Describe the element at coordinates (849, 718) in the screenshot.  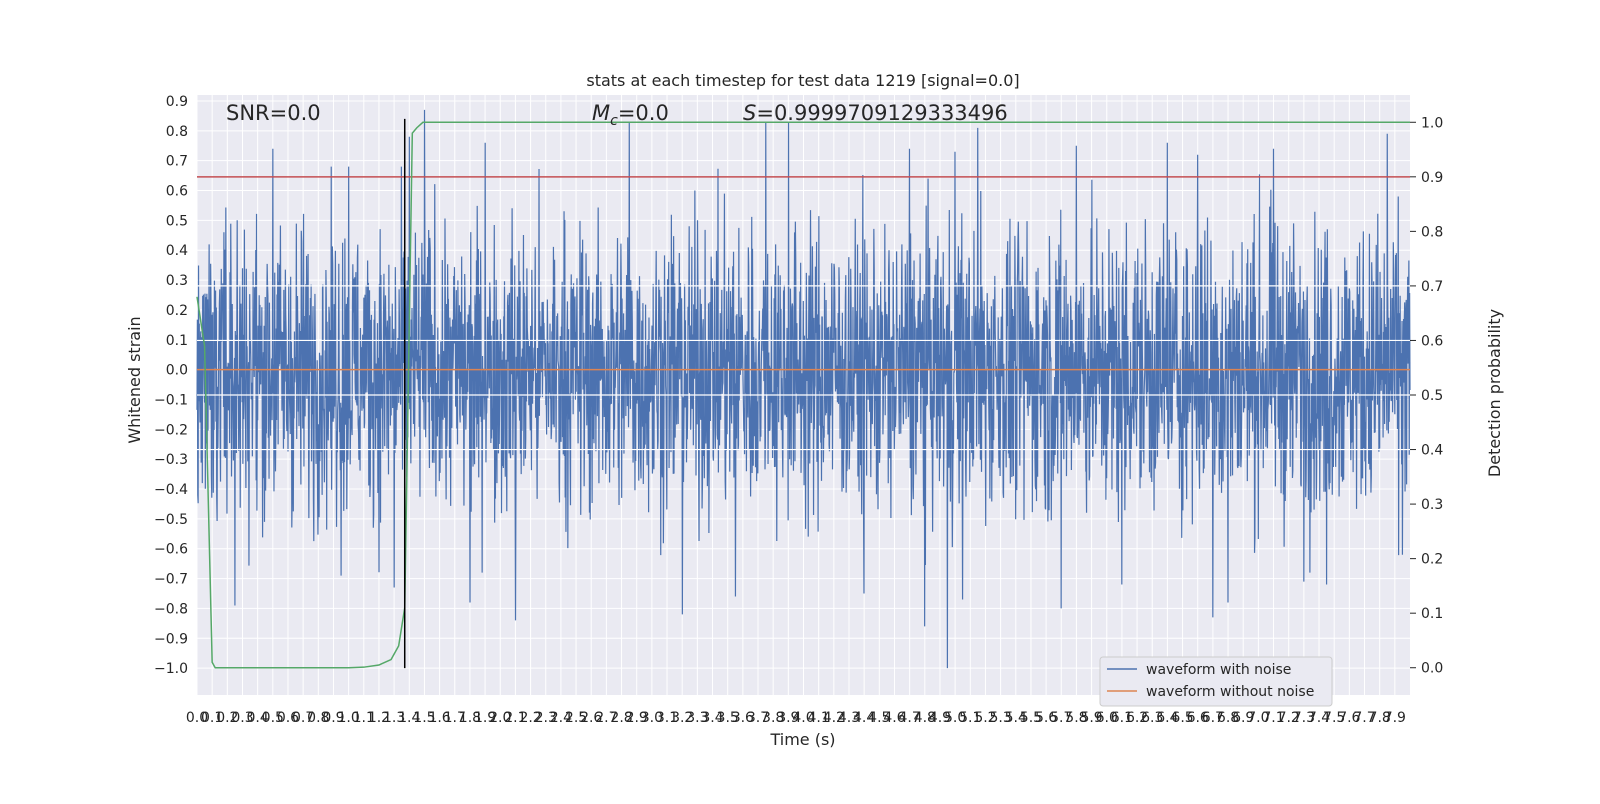
I see `x-tick-label: 4.3` at that location.